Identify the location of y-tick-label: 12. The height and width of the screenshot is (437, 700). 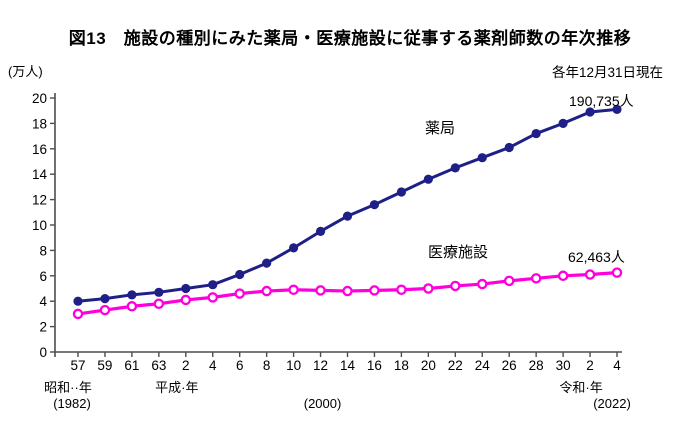
(39, 200).